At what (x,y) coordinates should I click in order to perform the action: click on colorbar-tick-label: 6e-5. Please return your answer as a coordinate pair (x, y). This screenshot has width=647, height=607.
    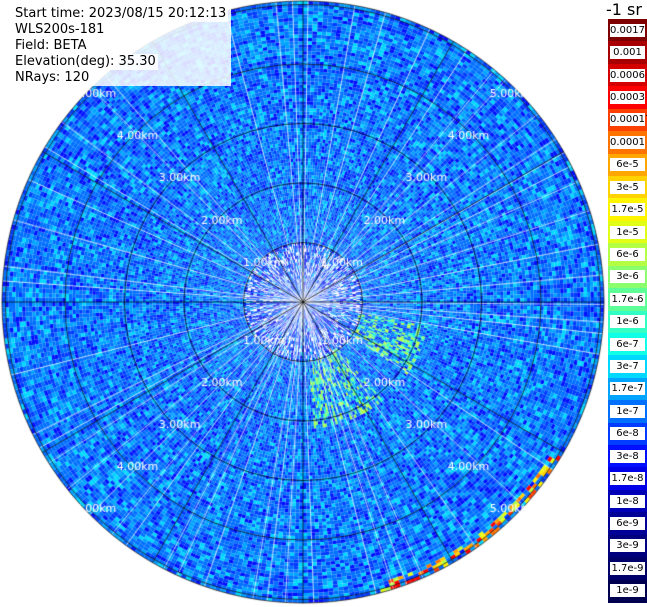
    Looking at the image, I should click on (627, 165).